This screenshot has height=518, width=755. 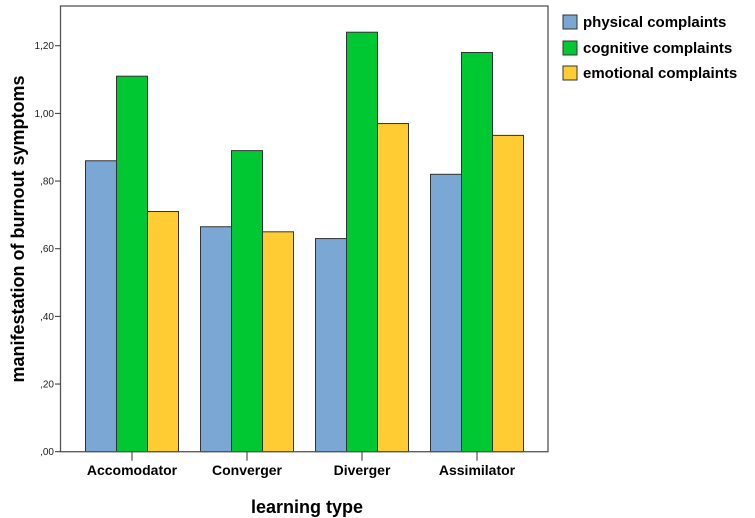 I want to click on bar-emotional-complaints-assimilator, so click(x=508, y=293).